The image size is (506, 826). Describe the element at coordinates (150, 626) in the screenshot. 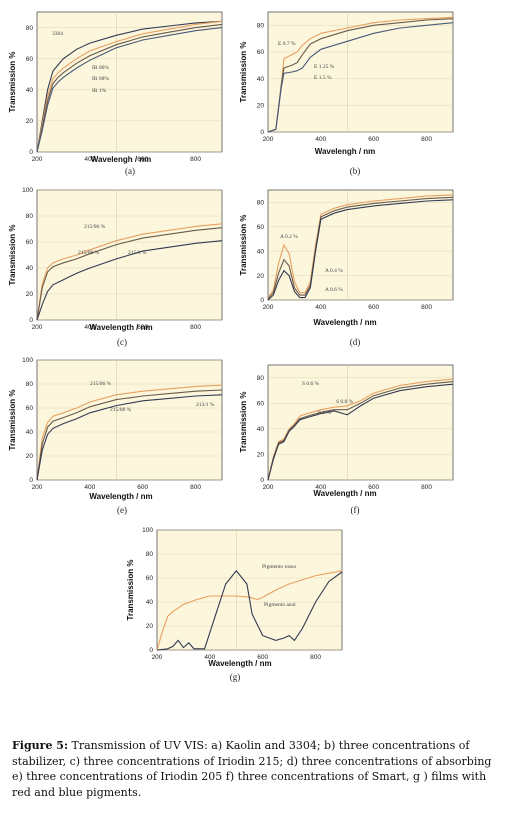

I see `chart-g-ytick-label: 20` at that location.